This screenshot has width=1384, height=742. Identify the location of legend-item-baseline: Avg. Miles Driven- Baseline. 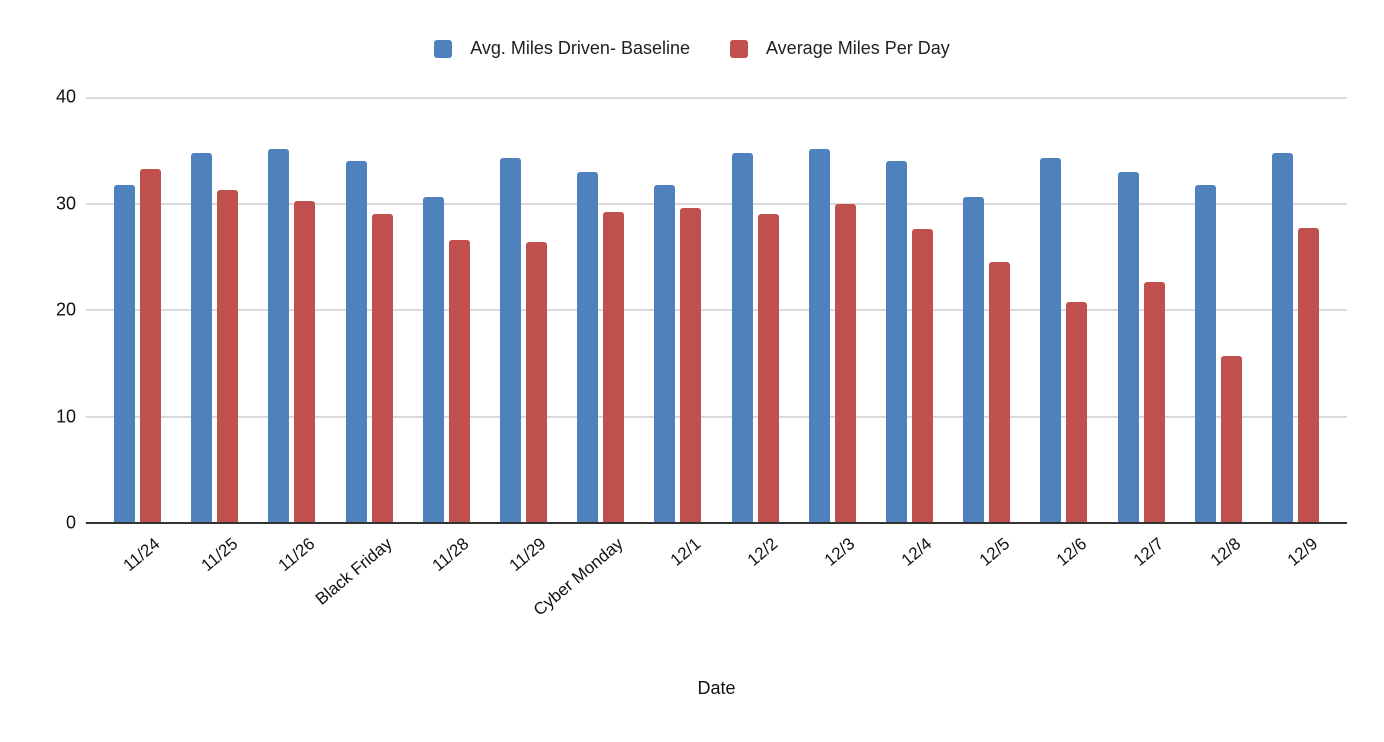
(562, 48).